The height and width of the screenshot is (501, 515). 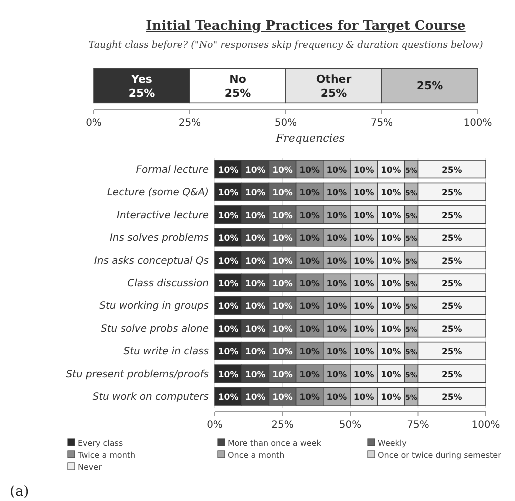 I want to click on y-tick-label: Stu solve probs alone, so click(x=155, y=329).